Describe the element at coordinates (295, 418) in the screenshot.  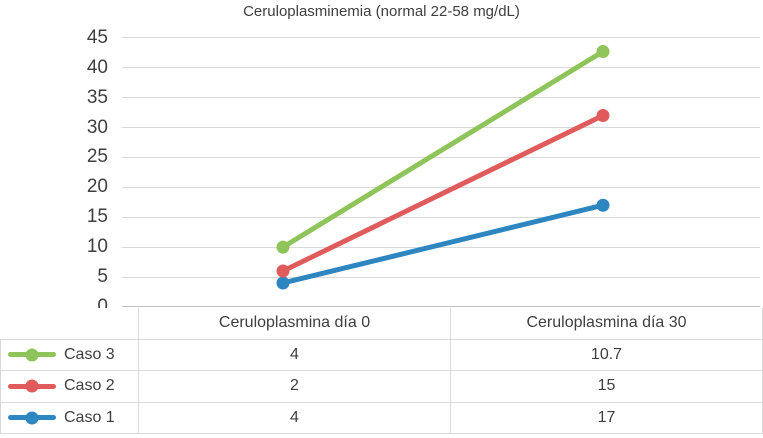
I see `table-value-caso-1-col0: 4` at that location.